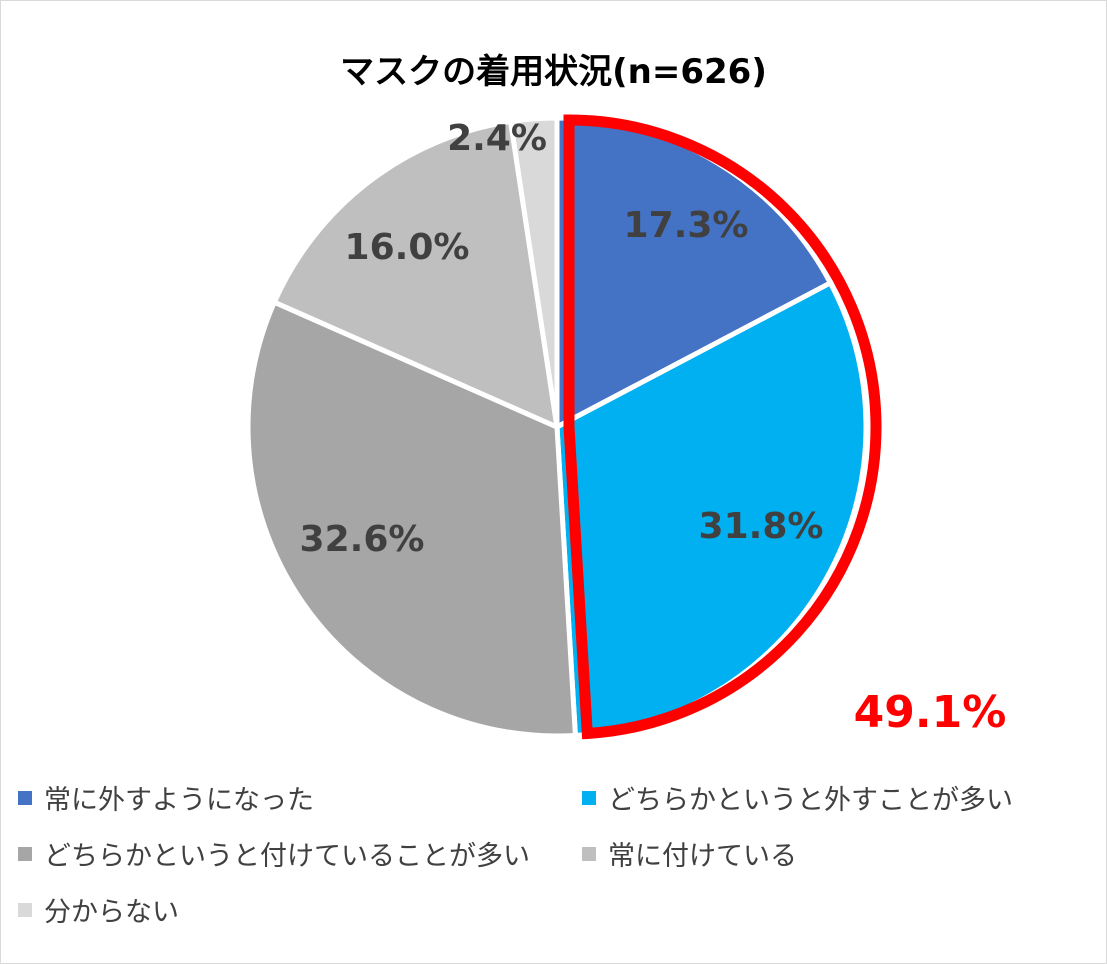 The height and width of the screenshot is (964, 1107). I want to click on legend-label: どちらかというと付けていることが多い, so click(287, 856).